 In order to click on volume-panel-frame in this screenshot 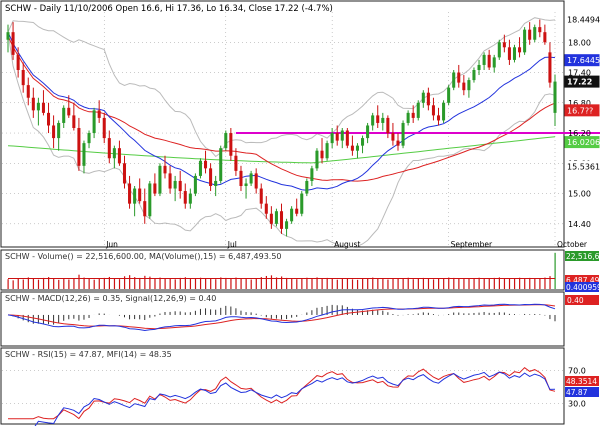, I will do `click(282, 270)`.